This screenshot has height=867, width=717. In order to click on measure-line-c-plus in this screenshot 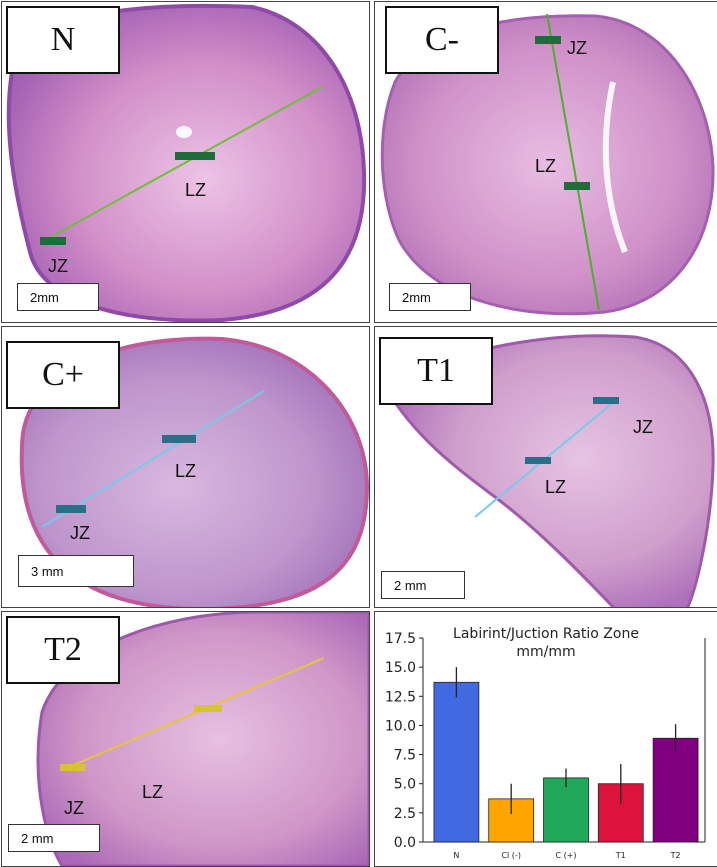, I will do `click(153, 459)`.